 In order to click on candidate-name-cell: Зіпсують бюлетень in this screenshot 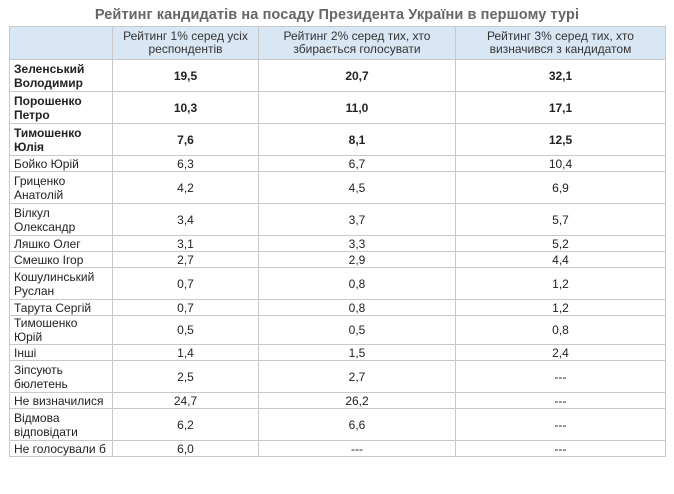, I will do `click(61, 376)`.